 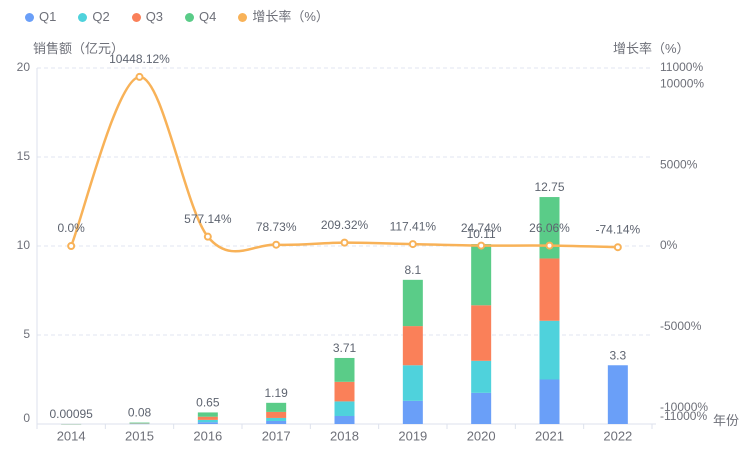 I want to click on line-value-label: 78.73%, so click(x=276, y=227).